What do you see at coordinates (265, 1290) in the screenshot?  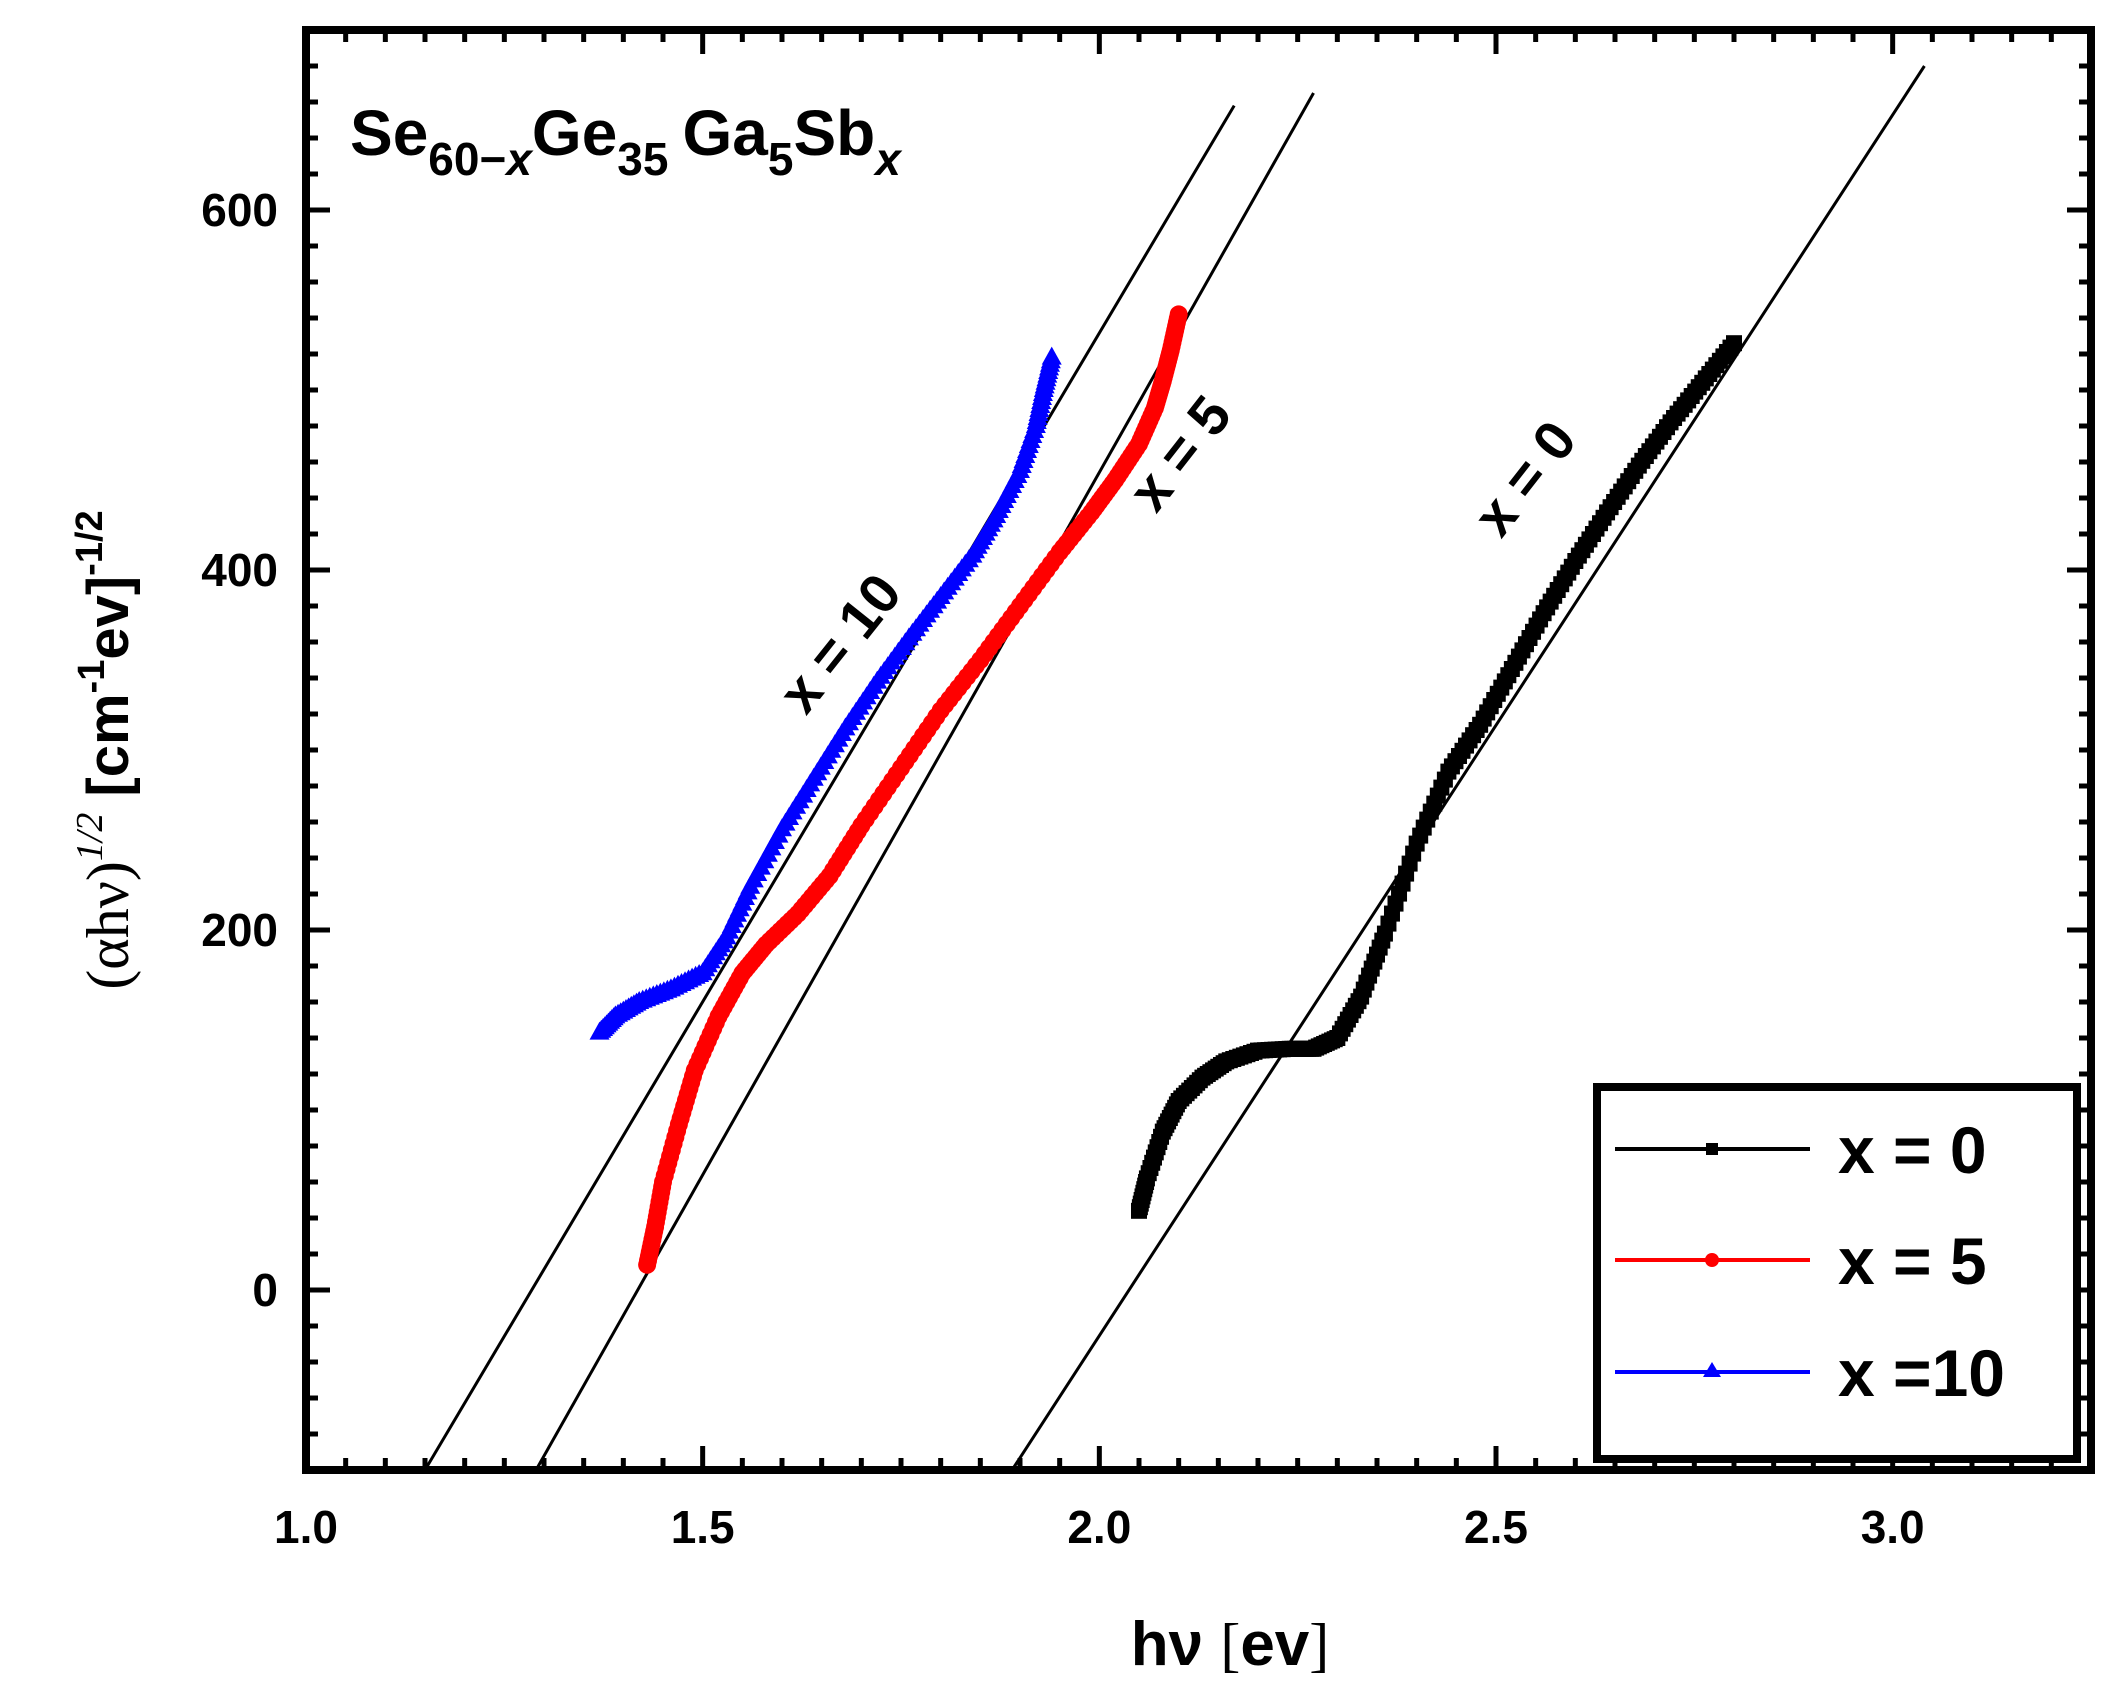 I see `y-tick-label-0: 0` at bounding box center [265, 1290].